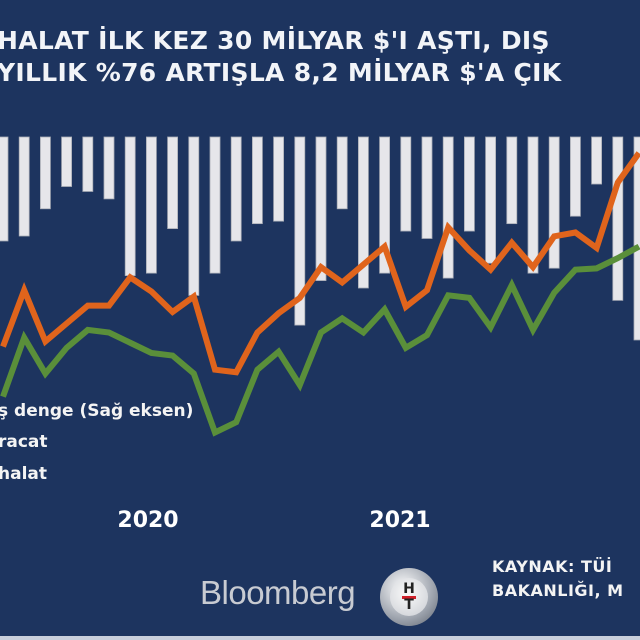 This screenshot has height=640, width=640. I want to click on source-line-1: KAYNAK: TÜİ, so click(552, 566).